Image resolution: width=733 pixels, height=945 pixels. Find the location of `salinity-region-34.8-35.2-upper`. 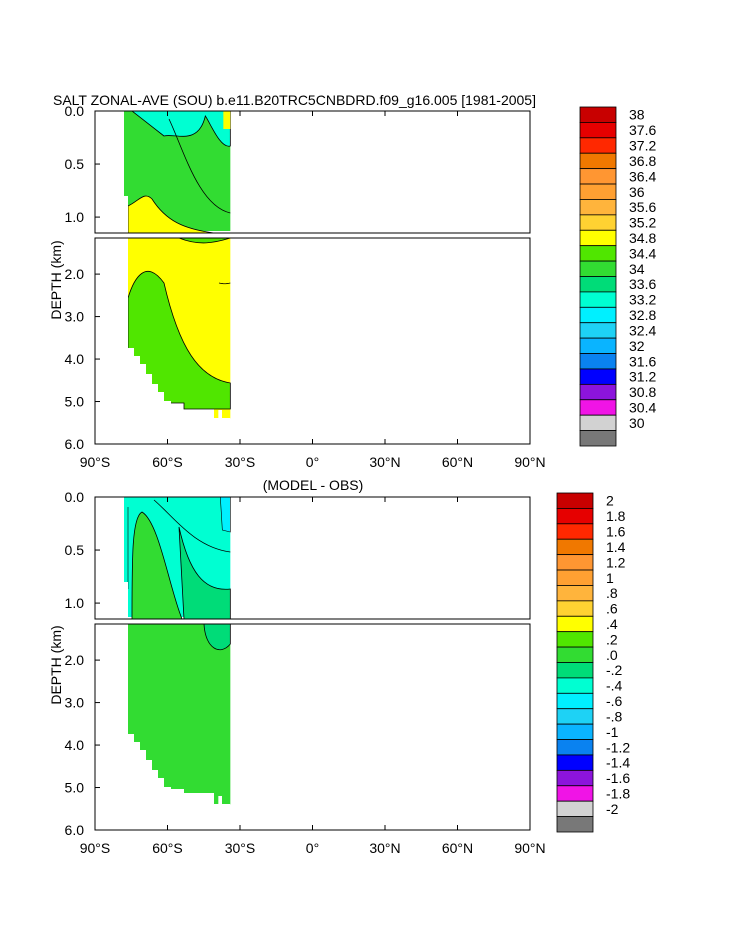

salinity-region-34.8-35.2-upper is located at coordinates (171, 214).